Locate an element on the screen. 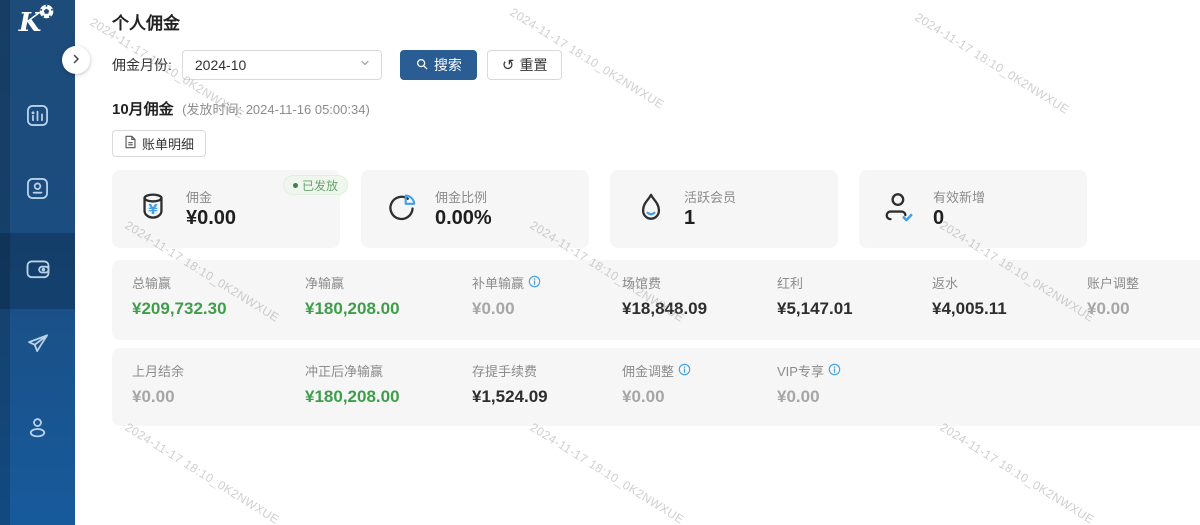 Image resolution: width=1200 pixels, height=525 pixels. summary-cell-corrected-net-winloss: 冲正后净输赢 ¥180,208.00 is located at coordinates (388, 394).